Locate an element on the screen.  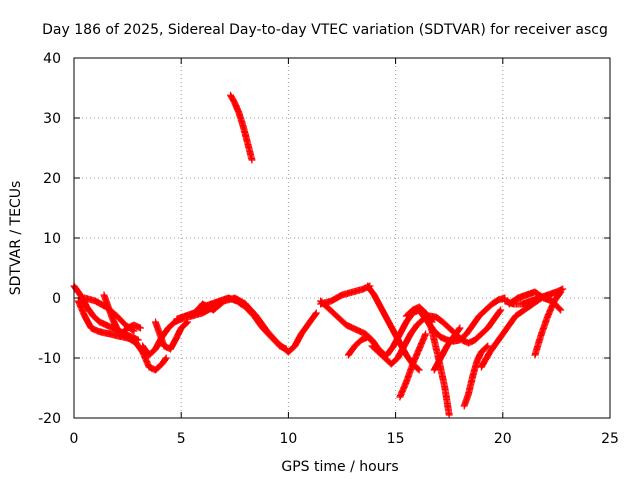
x-tick-label: 25 is located at coordinates (610, 439).